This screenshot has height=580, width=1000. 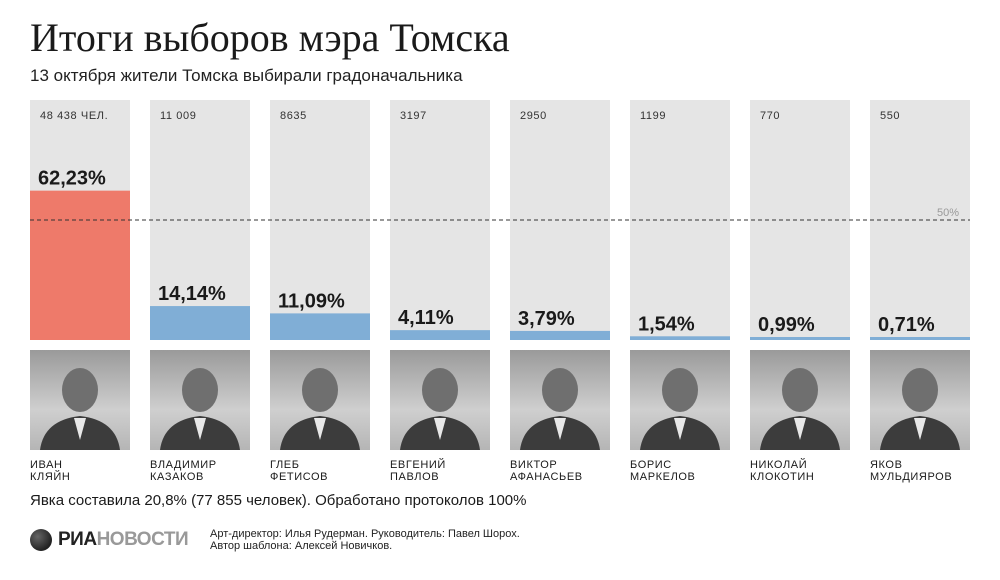 What do you see at coordinates (270, 37) in the screenshot?
I see `page-title: Итоги выборов мэра Томска` at bounding box center [270, 37].